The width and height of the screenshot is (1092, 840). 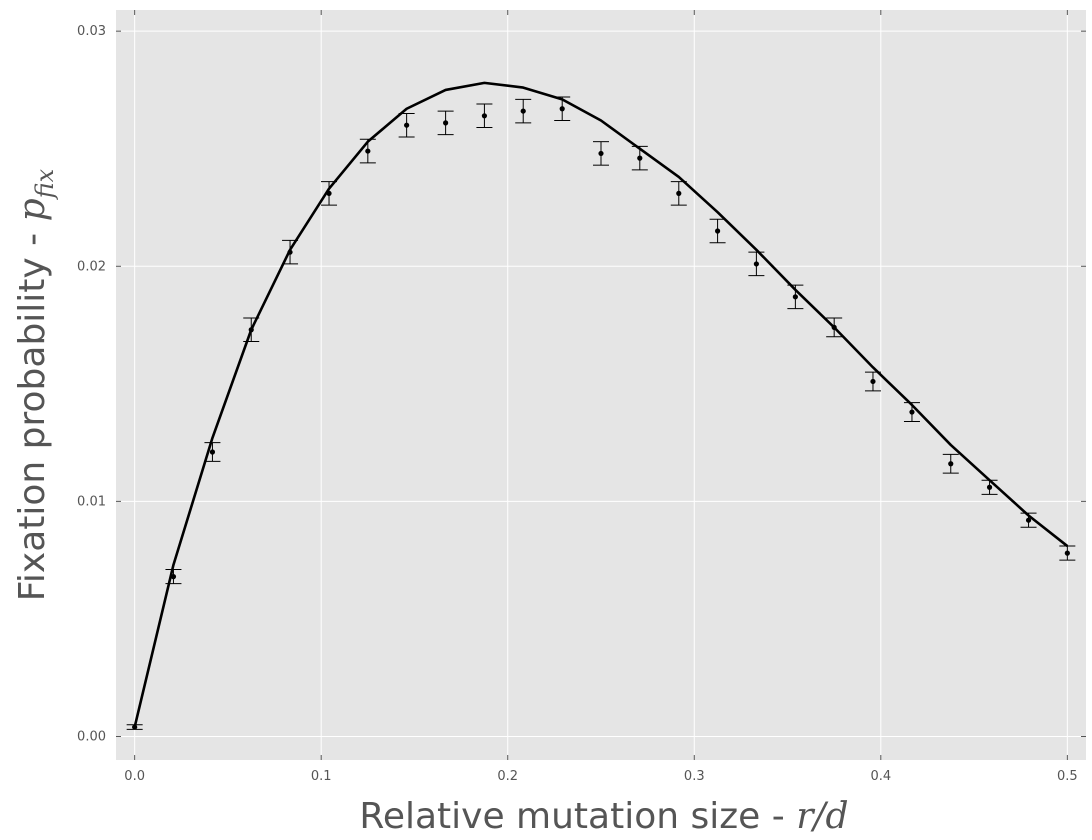 I want to click on y-tick-label: 0.01, so click(x=91, y=501).